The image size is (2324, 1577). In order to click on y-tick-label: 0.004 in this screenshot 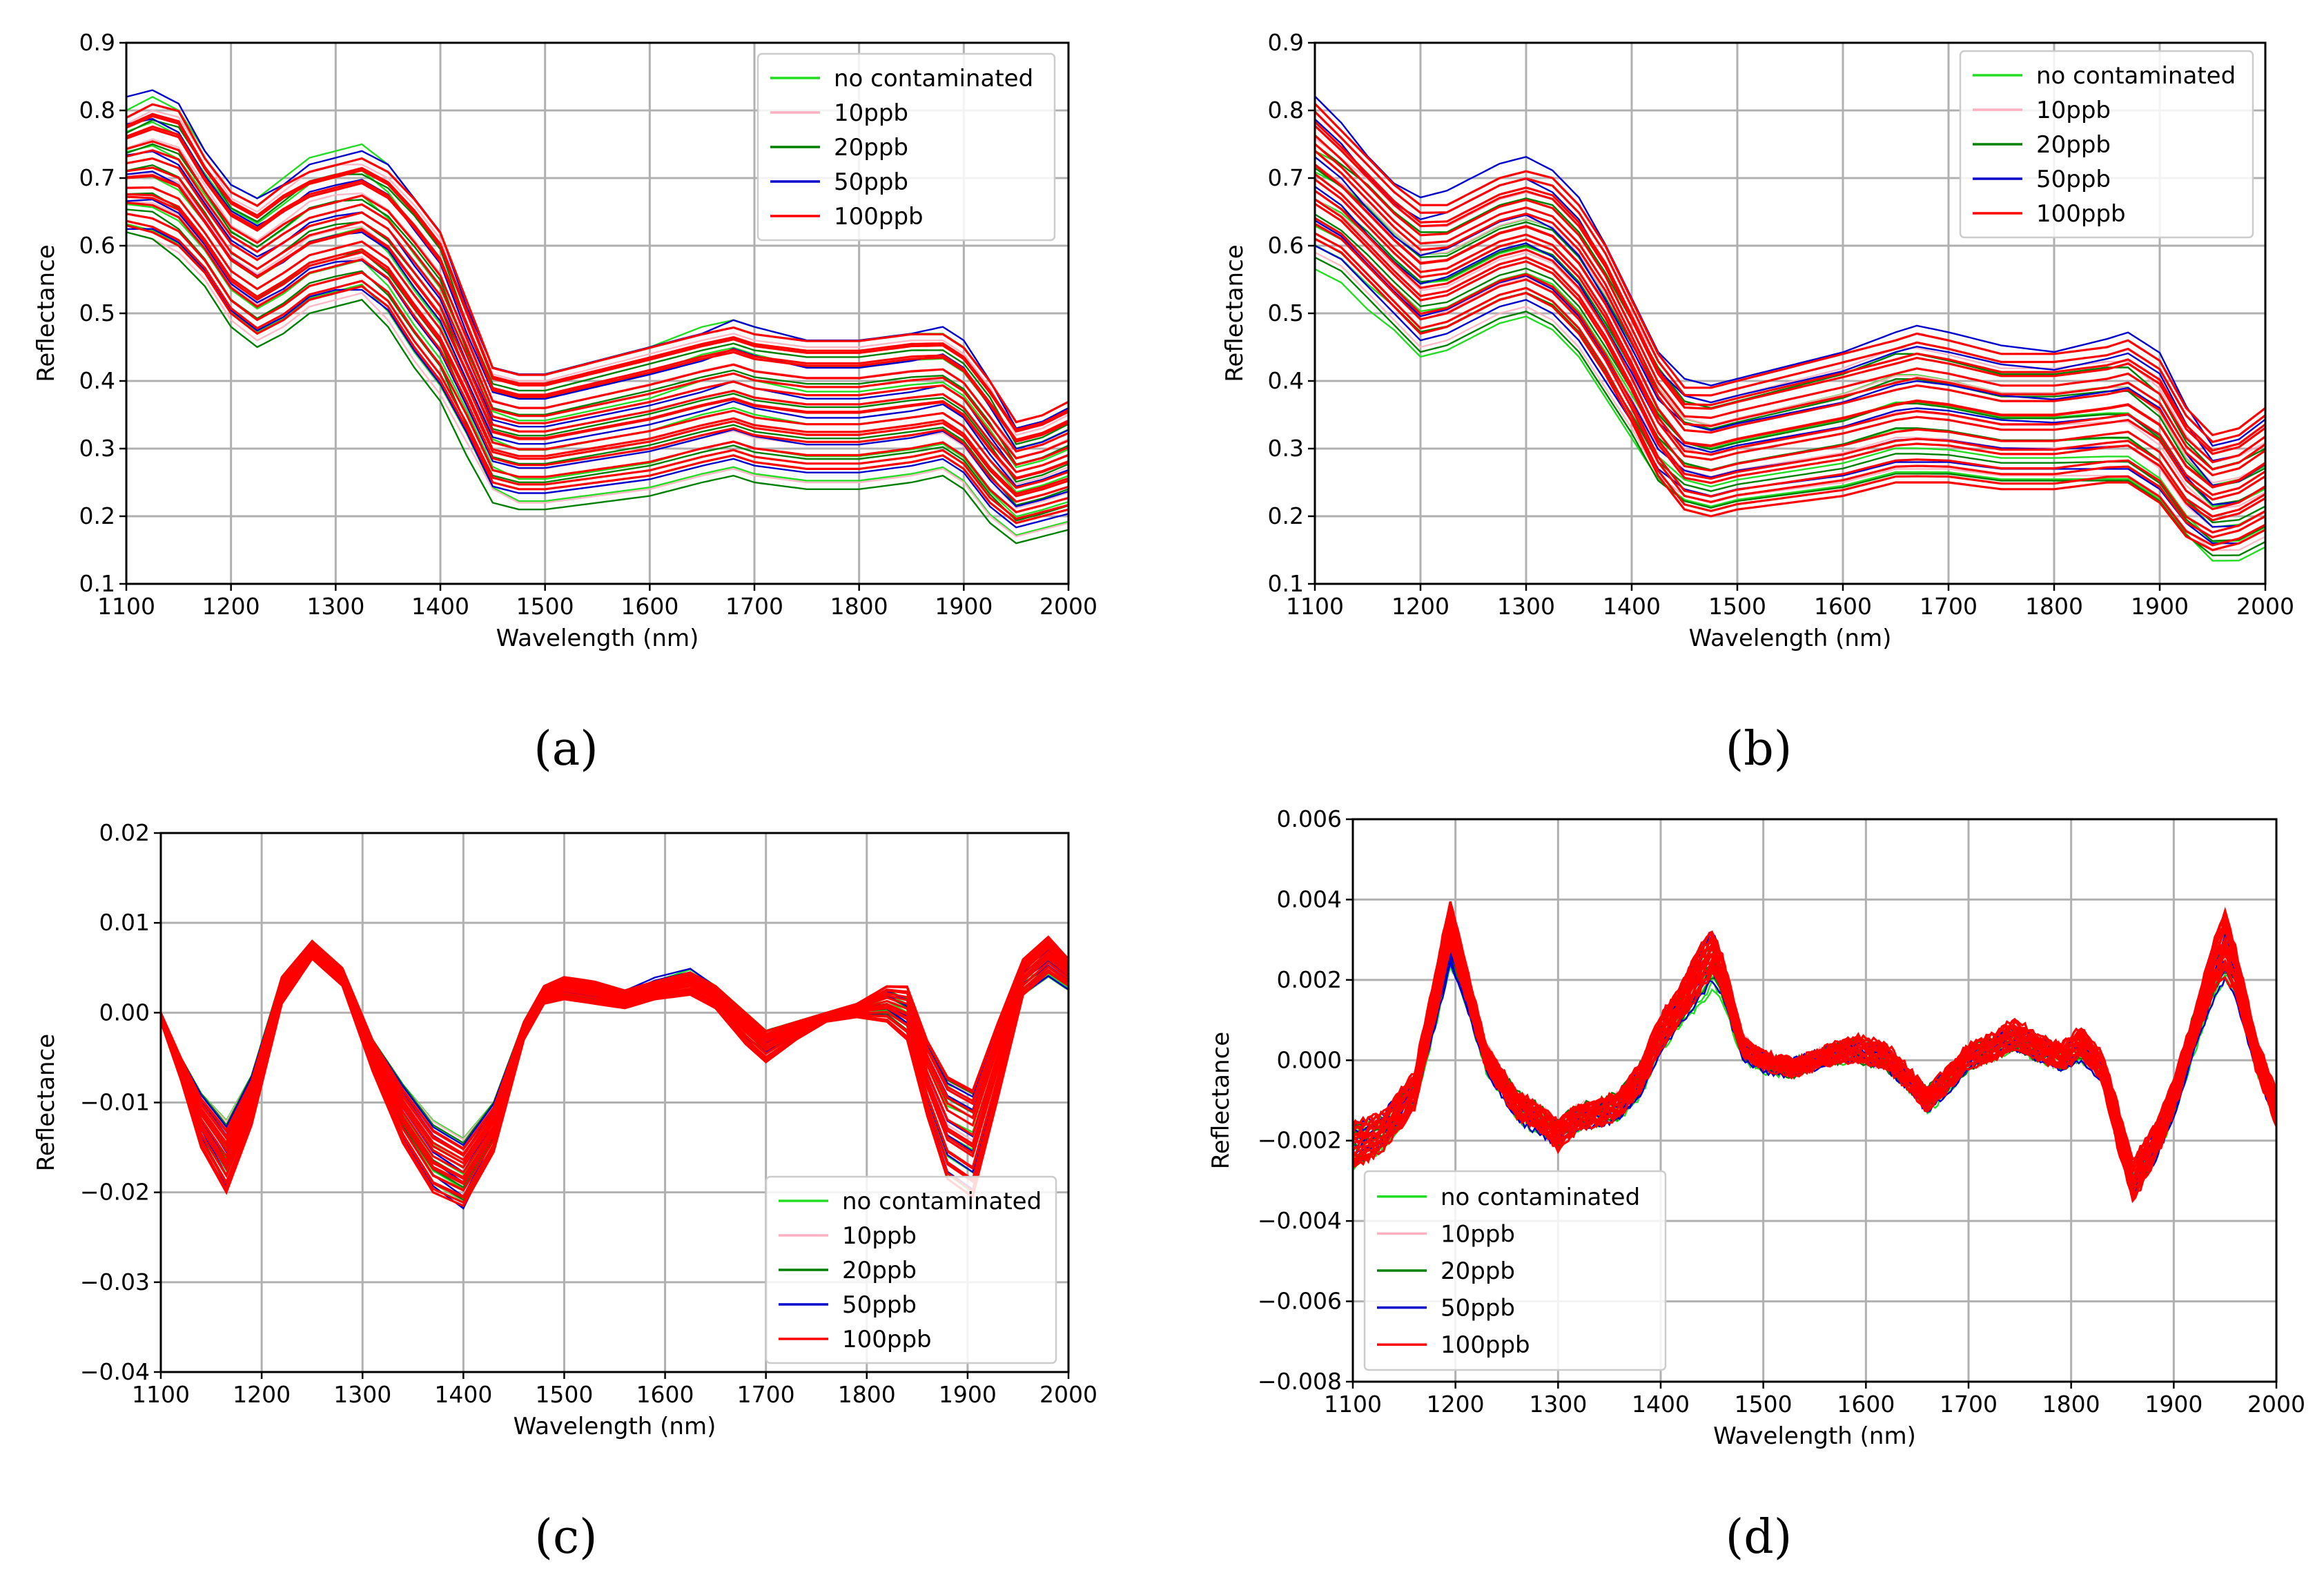, I will do `click(1309, 898)`.